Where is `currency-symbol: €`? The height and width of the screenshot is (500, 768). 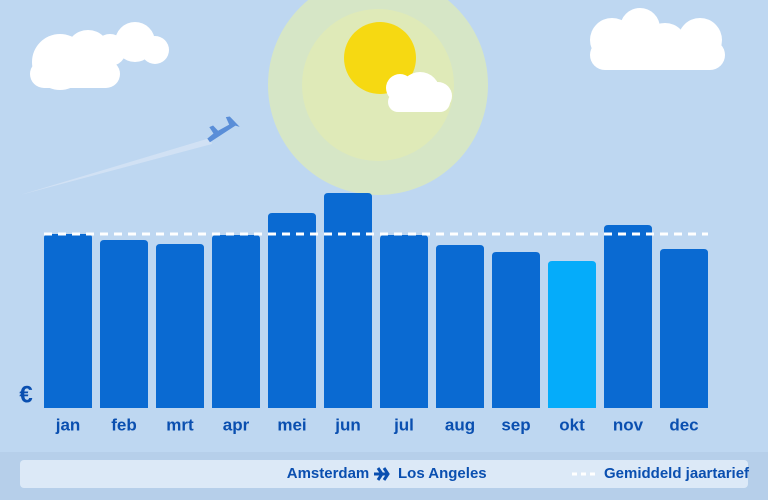
currency-symbol: € is located at coordinates (25, 394).